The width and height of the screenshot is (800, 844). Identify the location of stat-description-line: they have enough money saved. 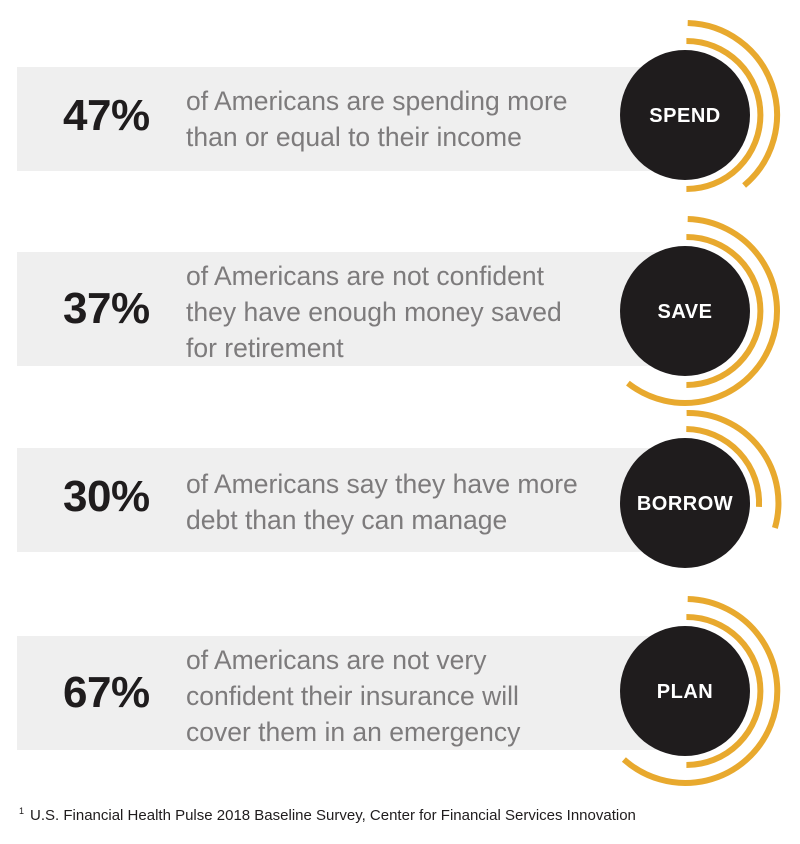
(374, 312).